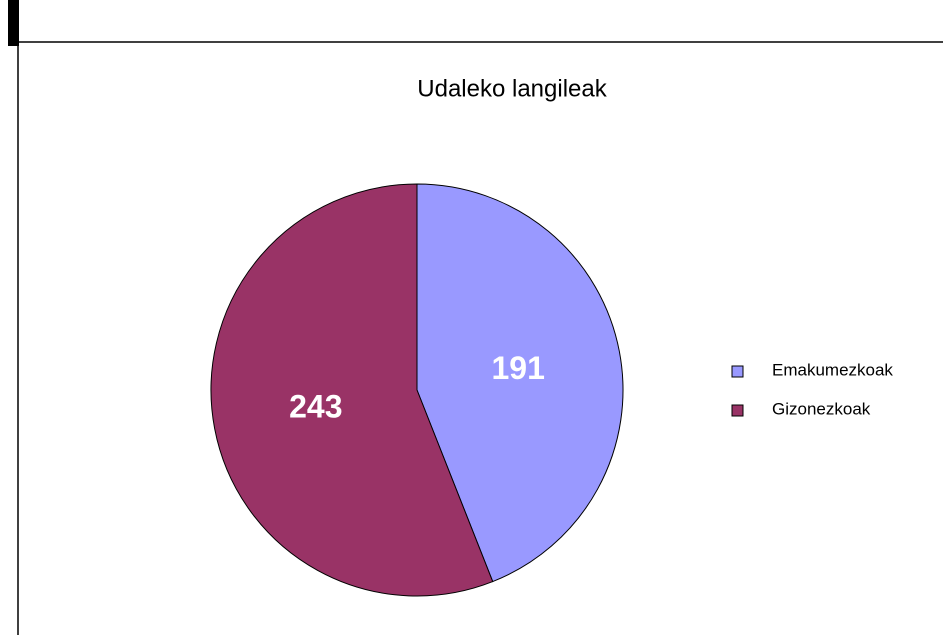 Image resolution: width=943 pixels, height=635 pixels. What do you see at coordinates (517, 368) in the screenshot?
I see `data-label: 191` at bounding box center [517, 368].